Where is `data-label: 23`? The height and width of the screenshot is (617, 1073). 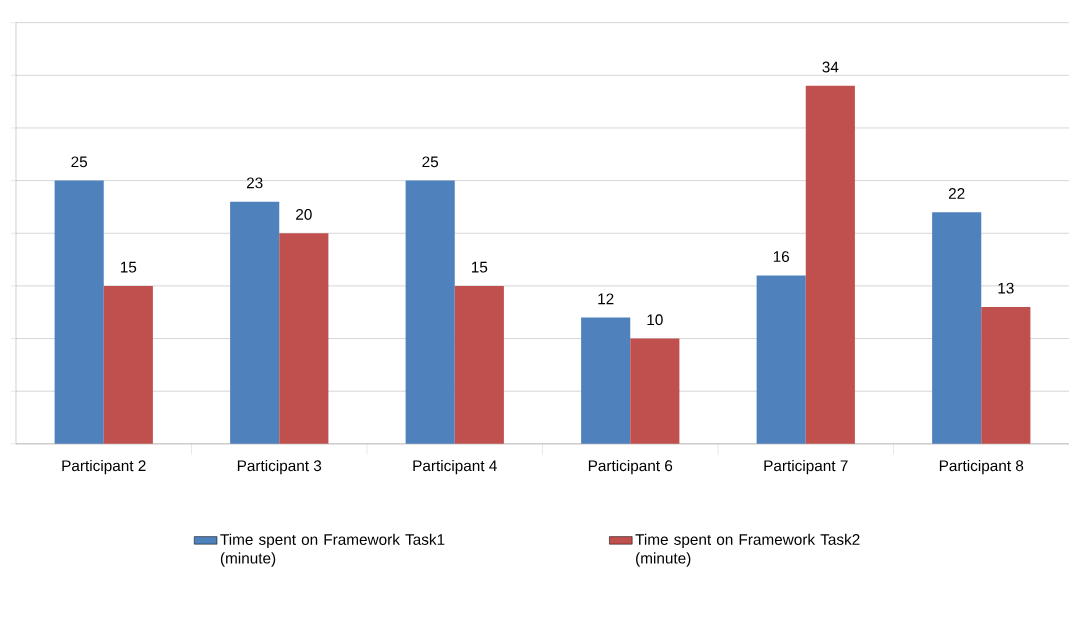
data-label: 23 is located at coordinates (254, 183).